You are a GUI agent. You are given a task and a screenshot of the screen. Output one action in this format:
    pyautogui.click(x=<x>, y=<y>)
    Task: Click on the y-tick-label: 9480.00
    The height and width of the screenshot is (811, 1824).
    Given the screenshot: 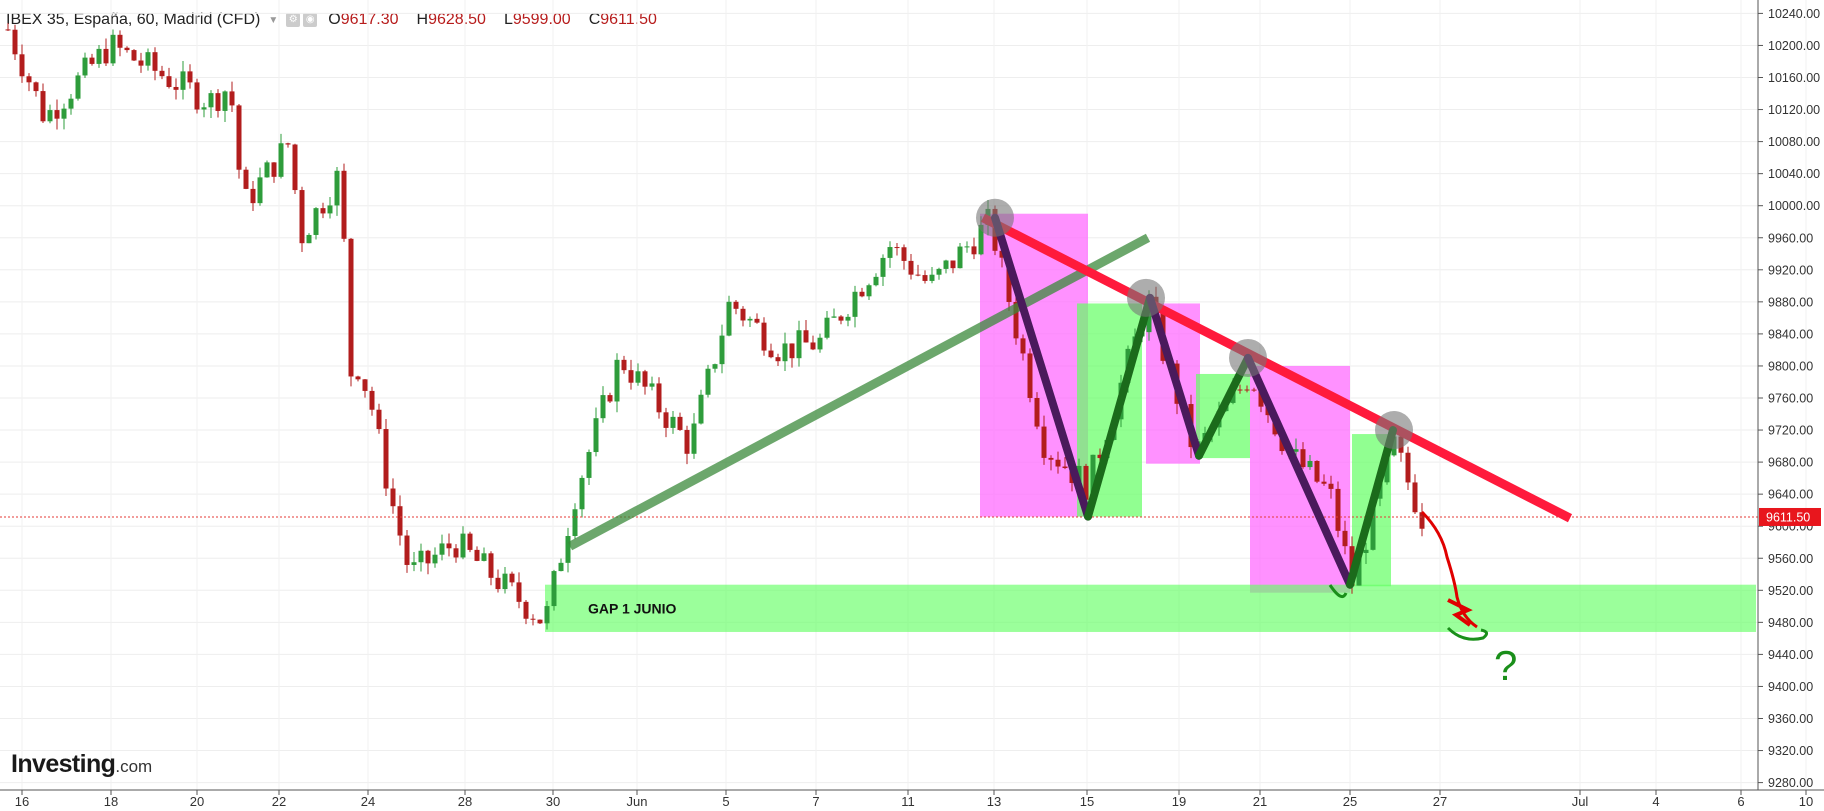 What is the action you would take?
    pyautogui.click(x=1790, y=623)
    